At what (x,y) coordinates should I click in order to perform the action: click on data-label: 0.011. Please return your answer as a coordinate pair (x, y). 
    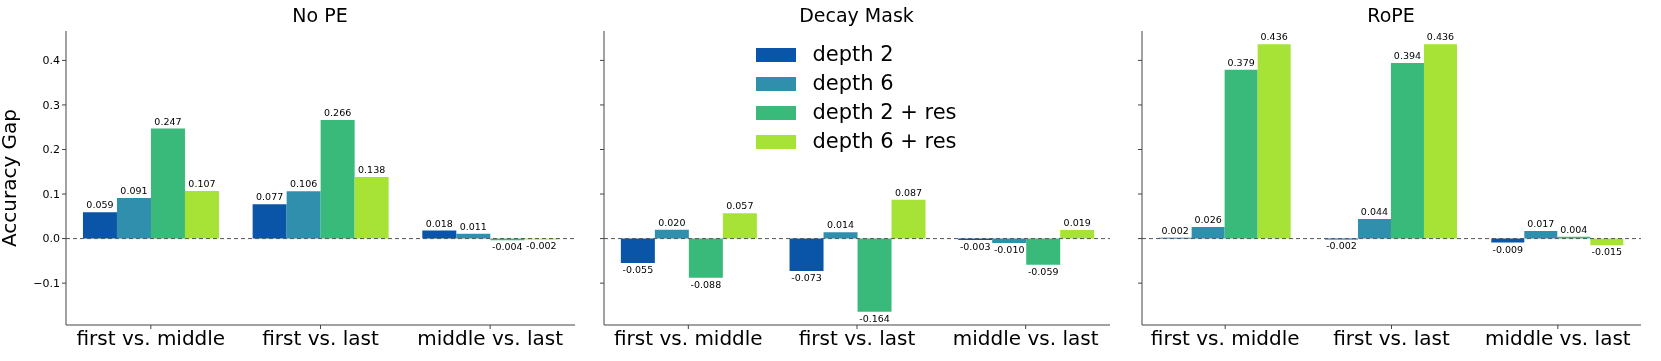
    Looking at the image, I should click on (473, 226).